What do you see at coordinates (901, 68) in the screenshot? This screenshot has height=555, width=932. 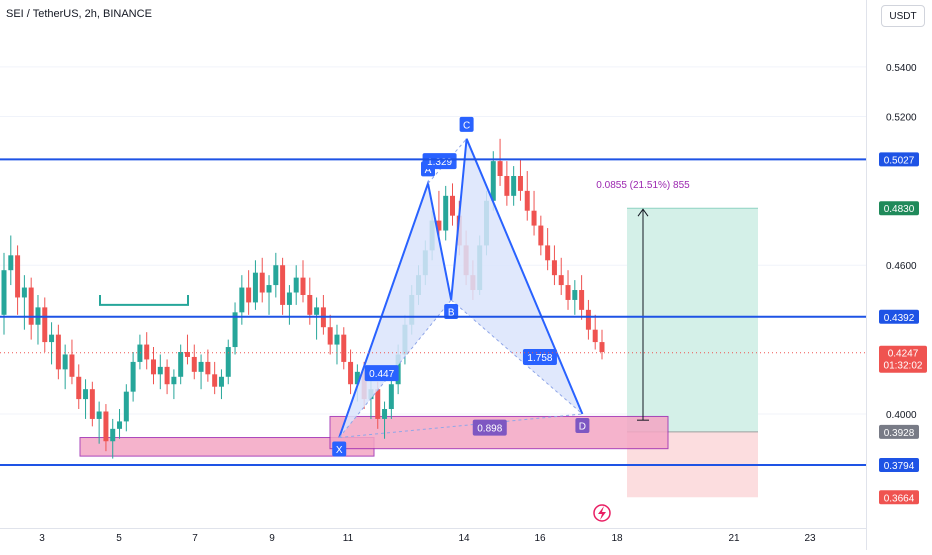 I see `price-tick-label: 0.5400` at bounding box center [901, 68].